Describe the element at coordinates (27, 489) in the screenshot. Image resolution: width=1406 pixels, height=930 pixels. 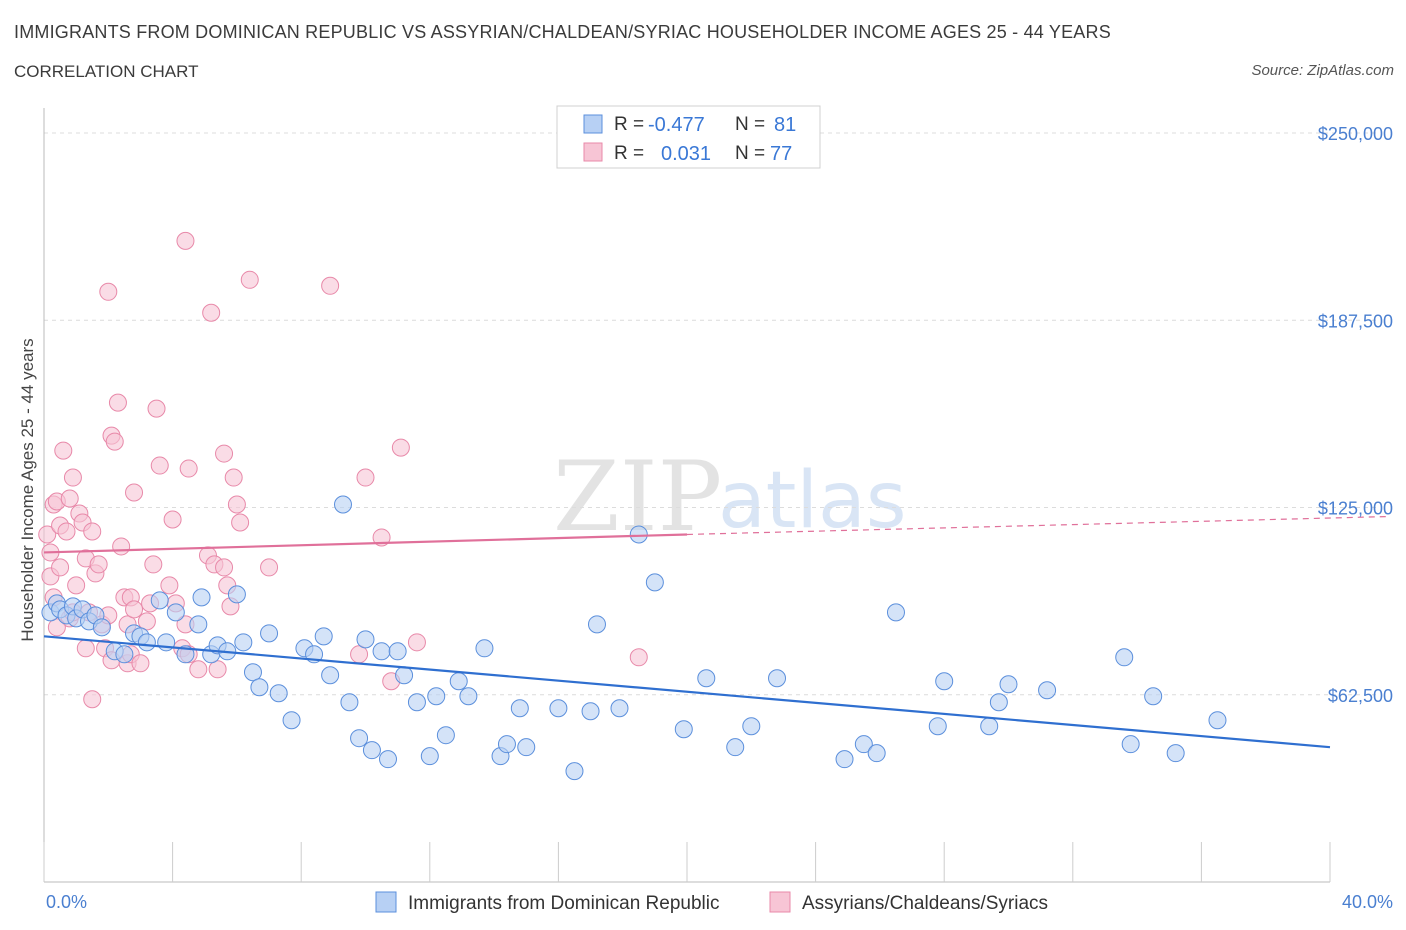
I see `y-axis-label: Householder Income Ages 25 - 44 years` at that location.